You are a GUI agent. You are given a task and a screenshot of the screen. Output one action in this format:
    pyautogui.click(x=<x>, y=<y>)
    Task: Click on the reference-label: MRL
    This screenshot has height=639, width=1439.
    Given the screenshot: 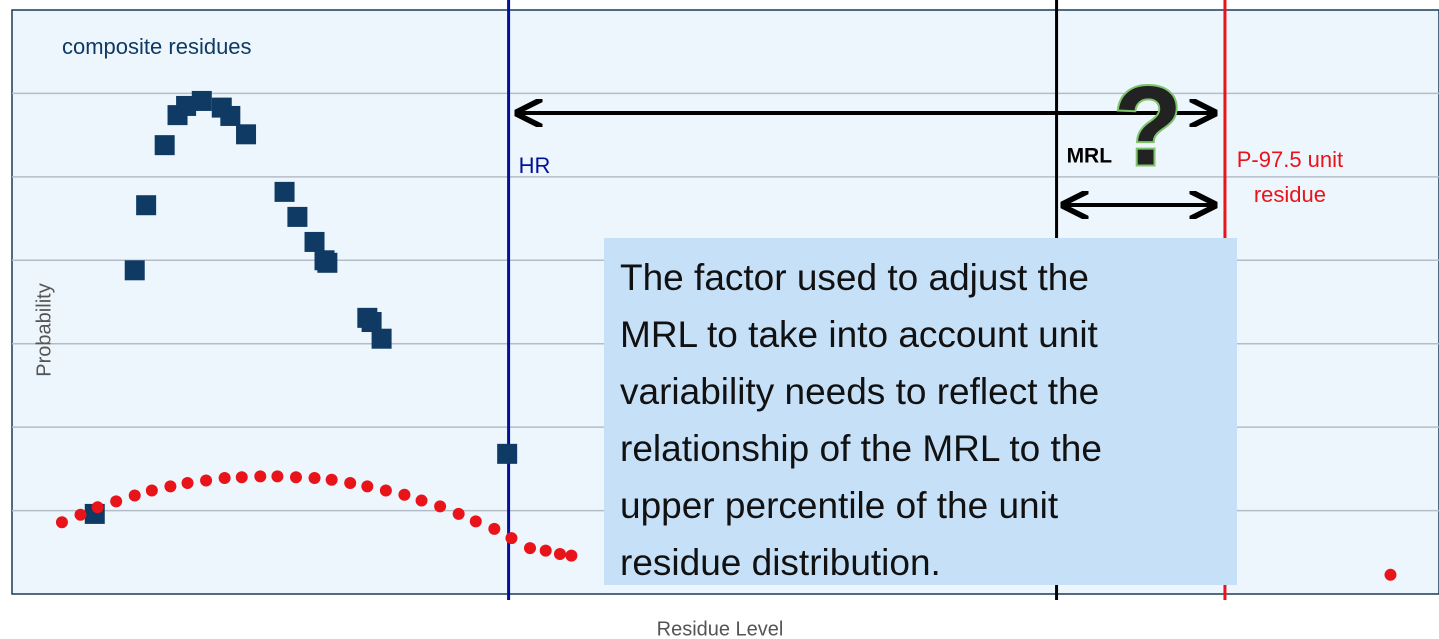 What is the action you would take?
    pyautogui.click(x=1090, y=156)
    